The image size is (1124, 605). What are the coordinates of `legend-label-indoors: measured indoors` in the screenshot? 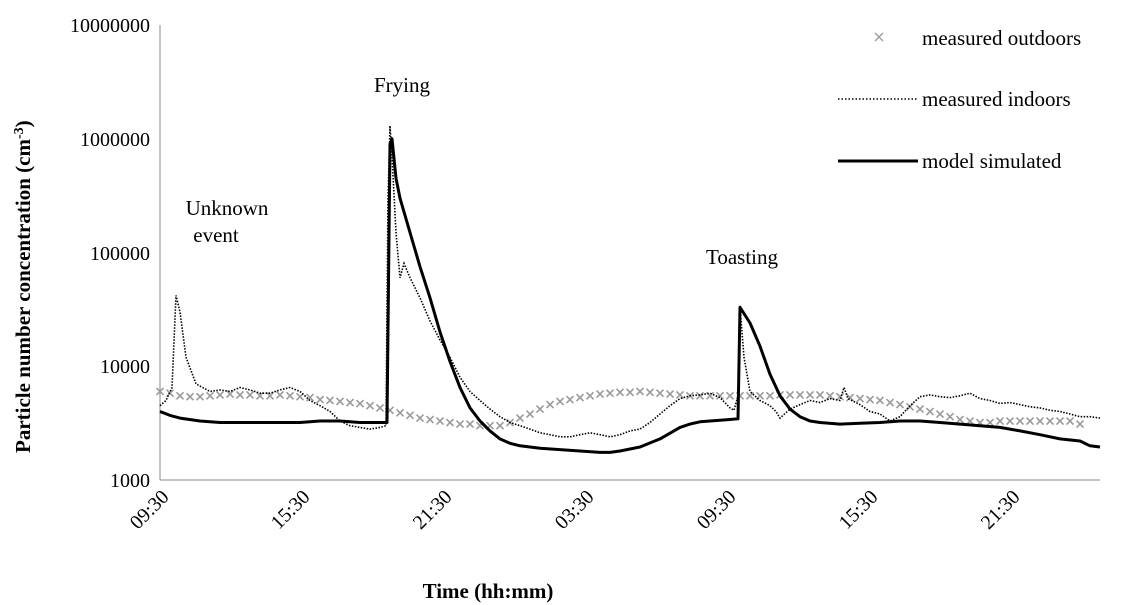 It's located at (996, 99).